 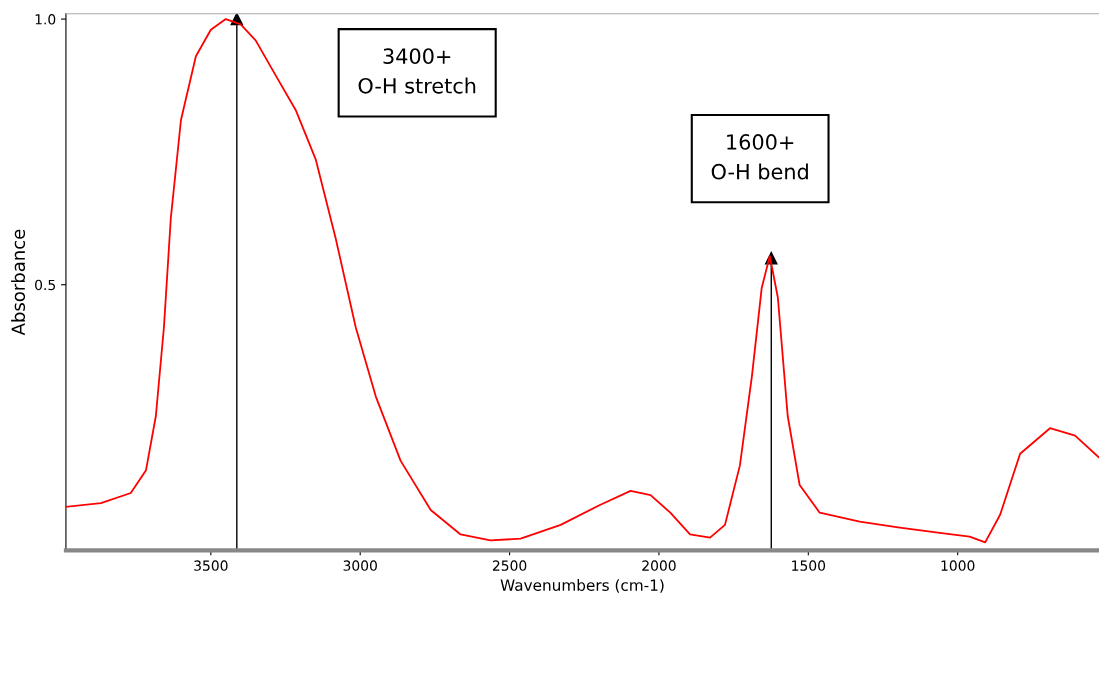 I want to click on x-tick-label: 2000, so click(x=659, y=565).